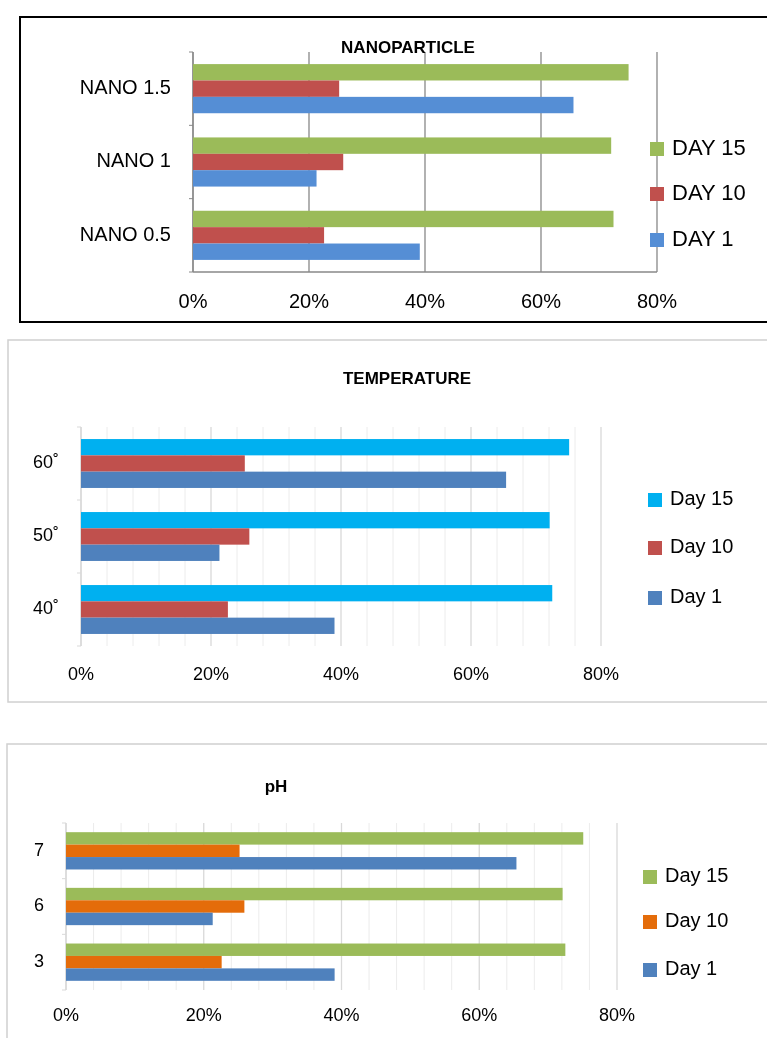 The height and width of the screenshot is (1038, 767). Describe the element at coordinates (408, 47) in the screenshot. I see `chart-title: NANOPARTICLE` at that location.